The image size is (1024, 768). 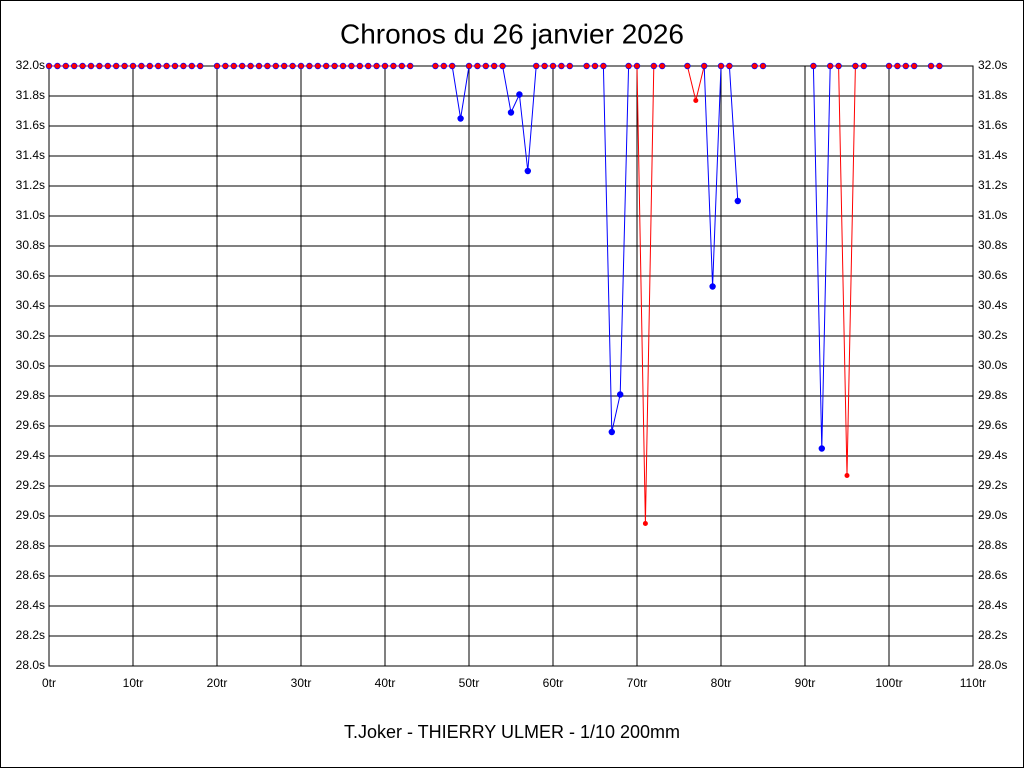 What do you see at coordinates (30, 605) in the screenshot?
I see `y-tick-label: 28.4s` at bounding box center [30, 605].